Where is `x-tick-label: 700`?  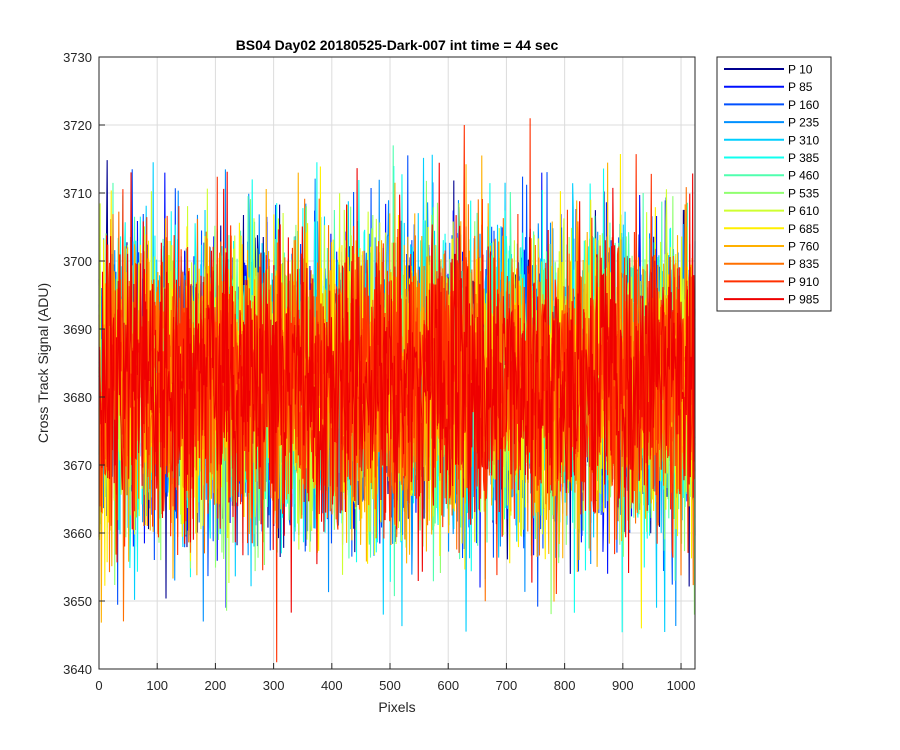 x-tick-label: 700 is located at coordinates (507, 685).